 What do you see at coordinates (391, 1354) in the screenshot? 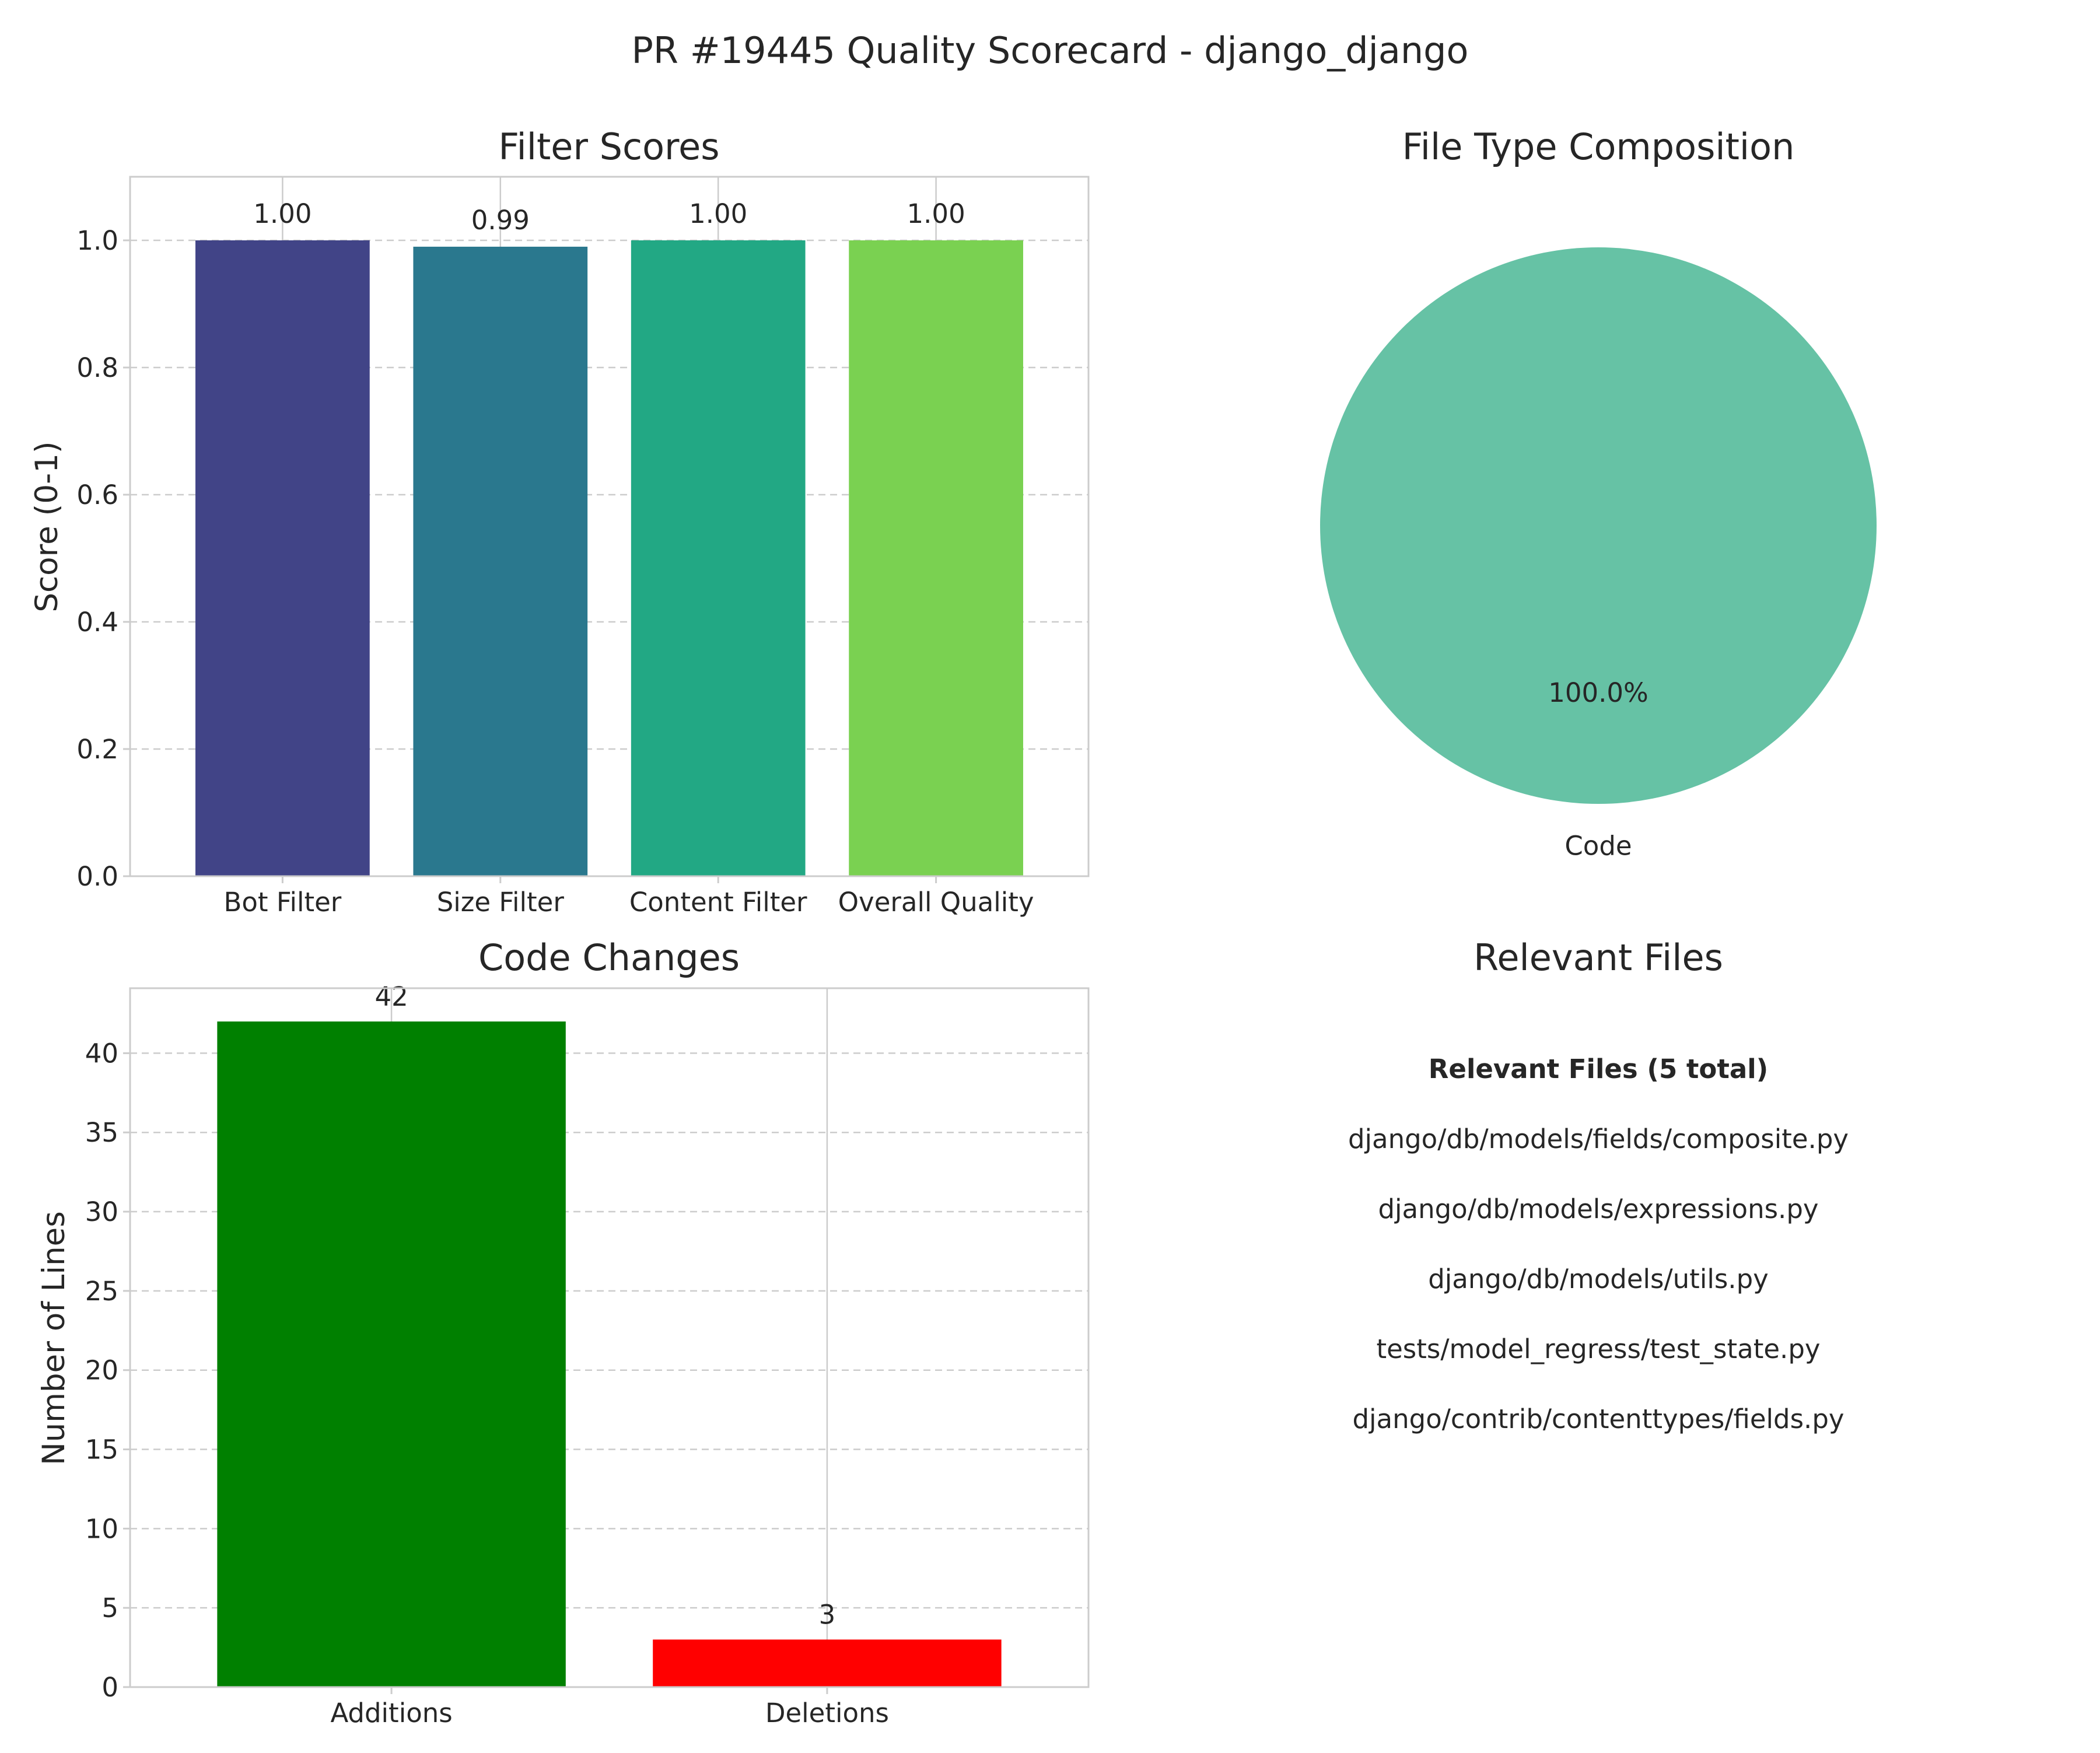
I see `bar-additions` at bounding box center [391, 1354].